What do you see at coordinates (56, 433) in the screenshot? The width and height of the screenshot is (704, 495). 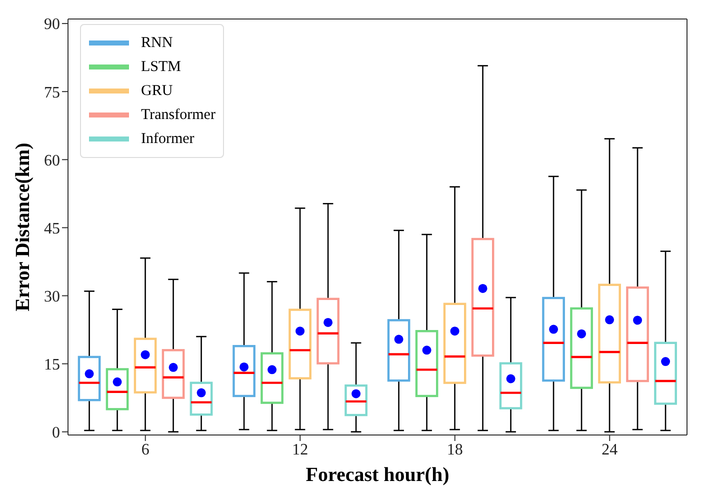 I see `y-tick-label: 0` at bounding box center [56, 433].